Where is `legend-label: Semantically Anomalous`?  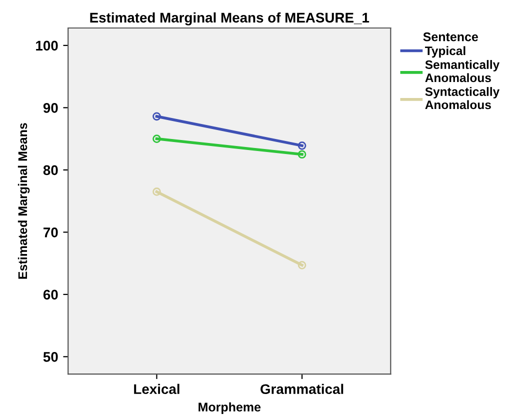 legend-label: Semantically Anomalous is located at coordinates (462, 71).